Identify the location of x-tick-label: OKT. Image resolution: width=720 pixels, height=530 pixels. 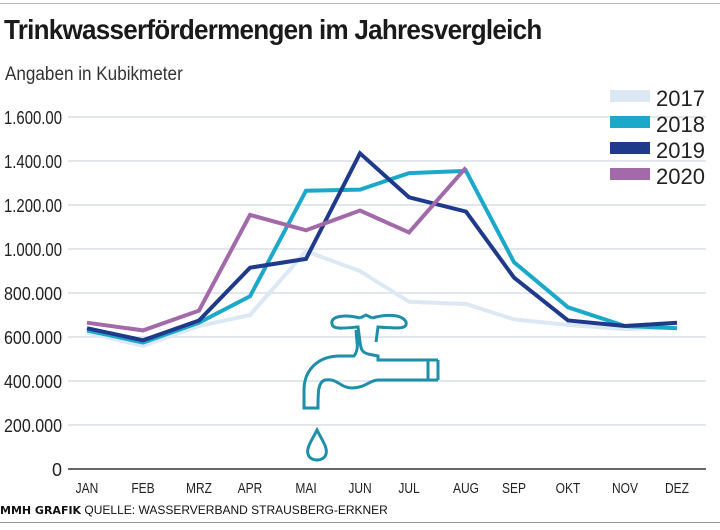
(568, 488).